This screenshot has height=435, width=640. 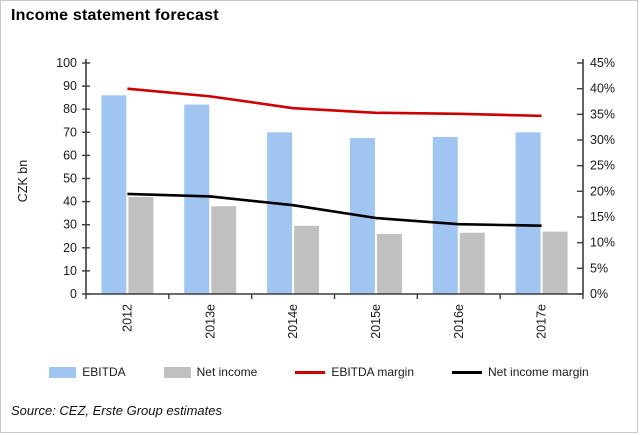 I want to click on x-axis-category-label: 2012, so click(x=127, y=318).